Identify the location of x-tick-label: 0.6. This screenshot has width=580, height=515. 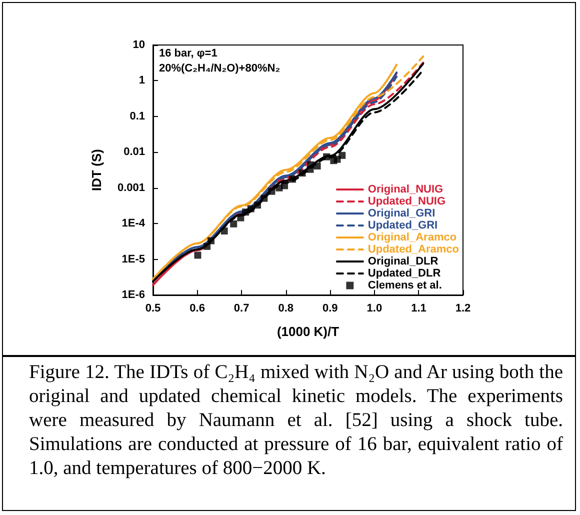
(197, 308).